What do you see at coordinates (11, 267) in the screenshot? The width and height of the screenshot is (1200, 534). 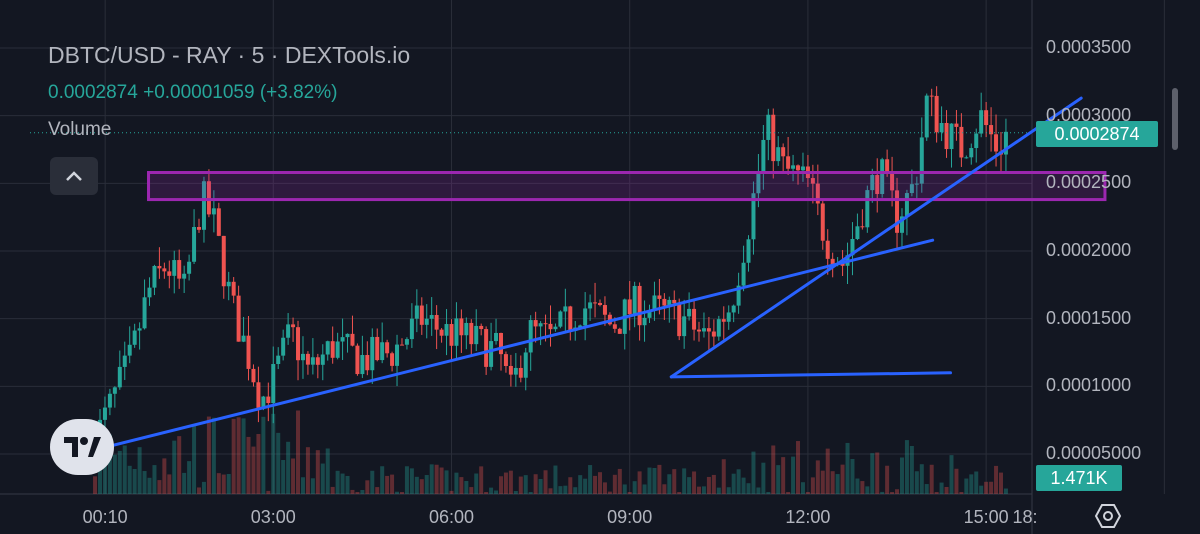 I see `left-toolbar-edge` at bounding box center [11, 267].